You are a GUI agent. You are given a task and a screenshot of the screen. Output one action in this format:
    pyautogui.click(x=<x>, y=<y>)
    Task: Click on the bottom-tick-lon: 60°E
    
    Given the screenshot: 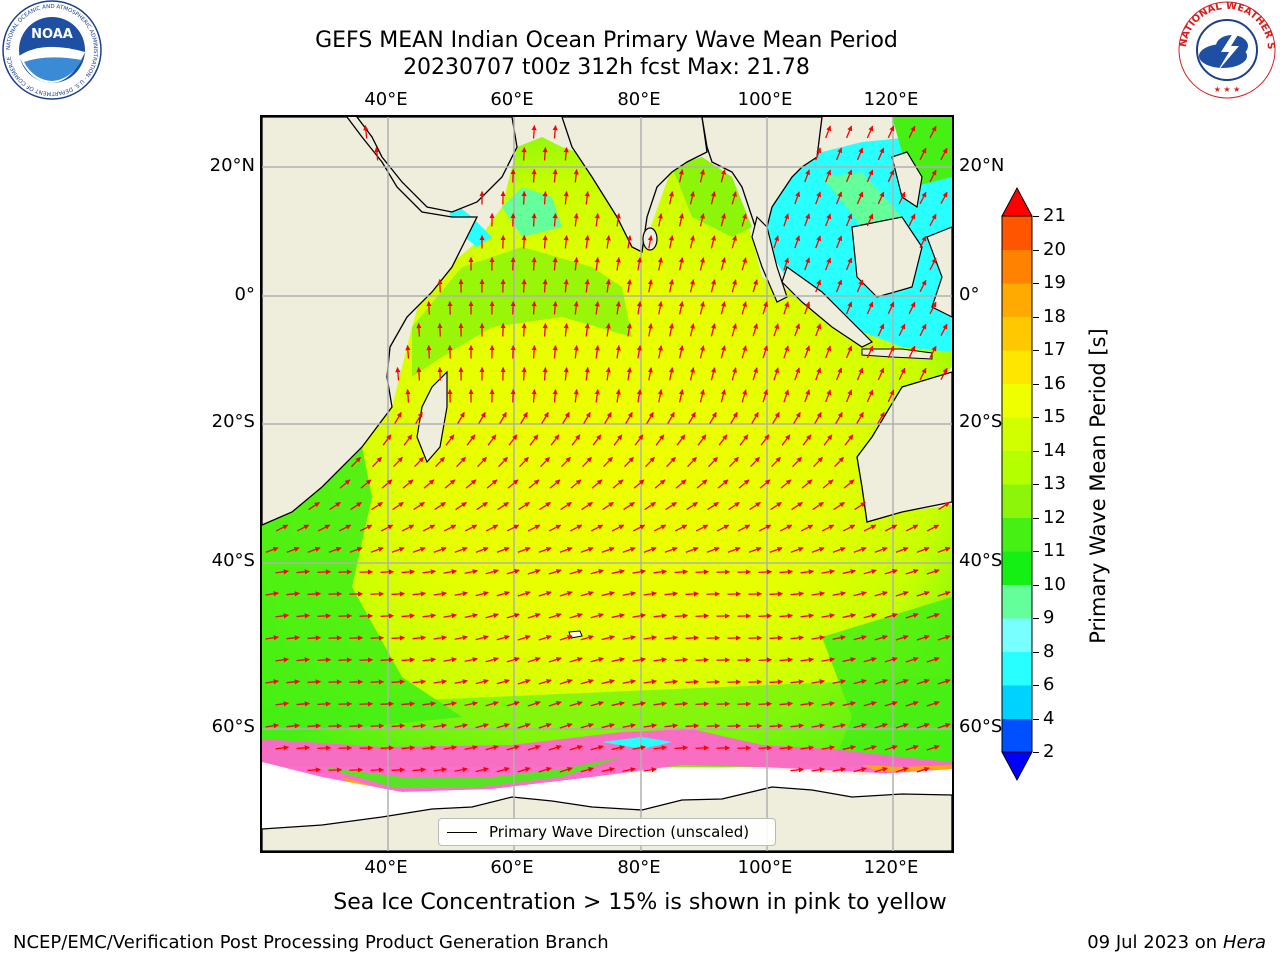 What is the action you would take?
    pyautogui.click(x=512, y=867)
    